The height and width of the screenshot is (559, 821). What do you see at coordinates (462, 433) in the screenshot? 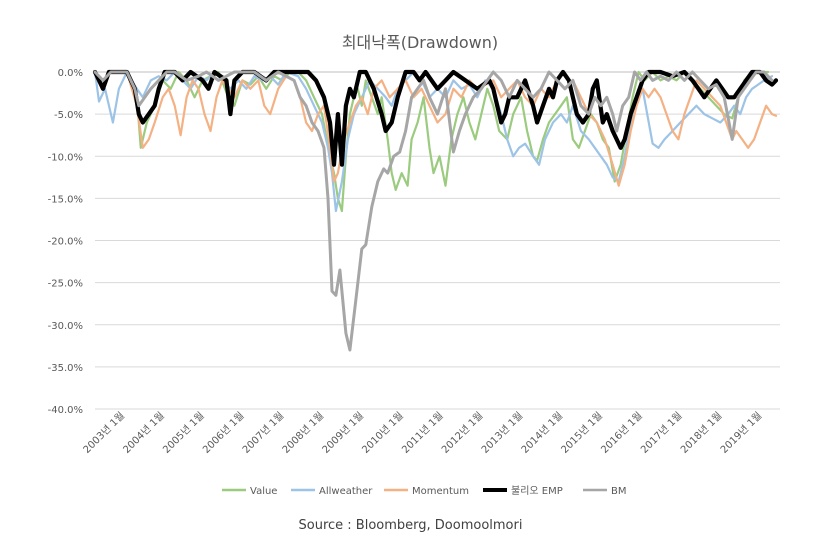
I see `x-tick-label: 2012년 1월` at bounding box center [462, 433].